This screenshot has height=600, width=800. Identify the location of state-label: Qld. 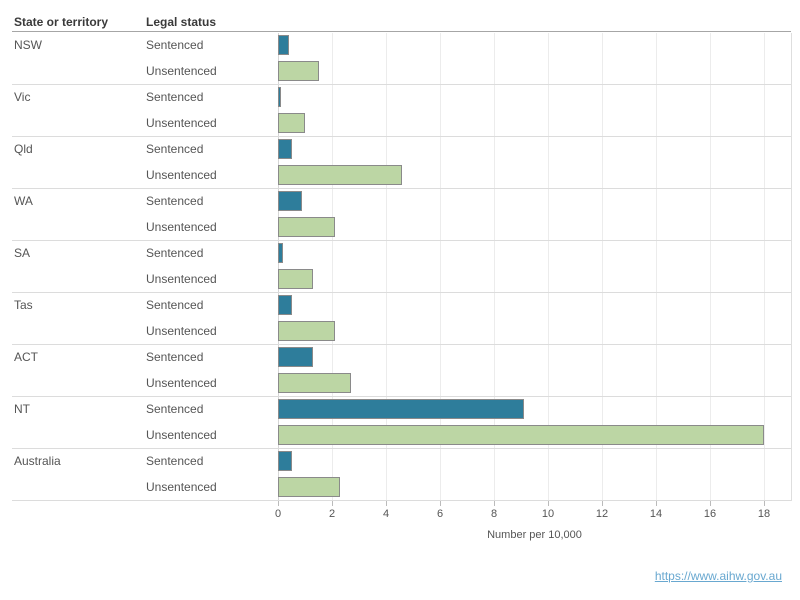
(23, 149).